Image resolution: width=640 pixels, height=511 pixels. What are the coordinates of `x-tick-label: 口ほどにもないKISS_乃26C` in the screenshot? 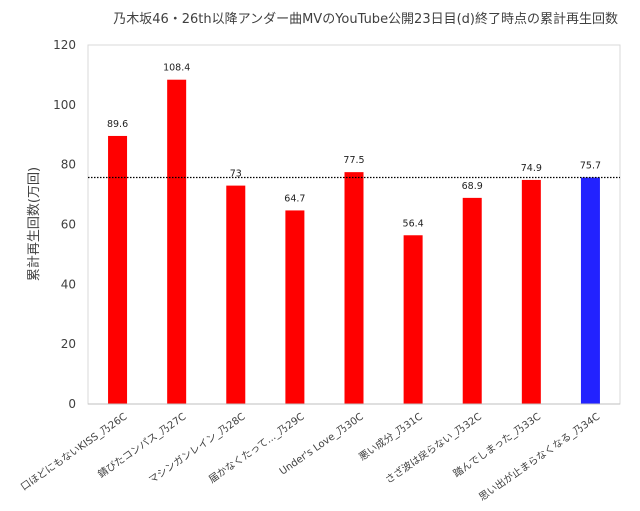 It's located at (73, 452).